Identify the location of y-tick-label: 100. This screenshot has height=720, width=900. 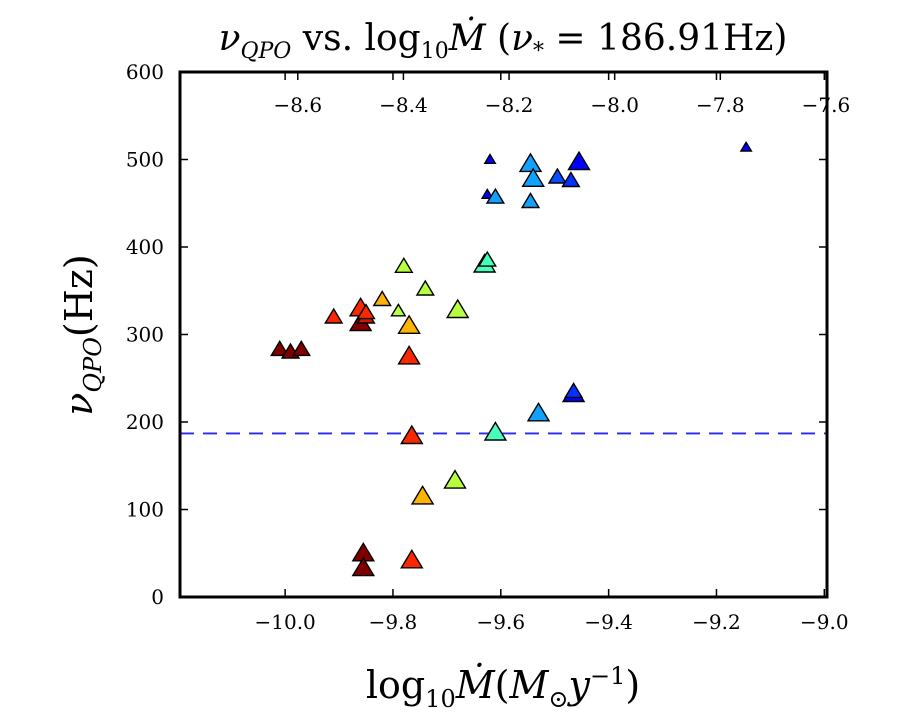
(145, 510).